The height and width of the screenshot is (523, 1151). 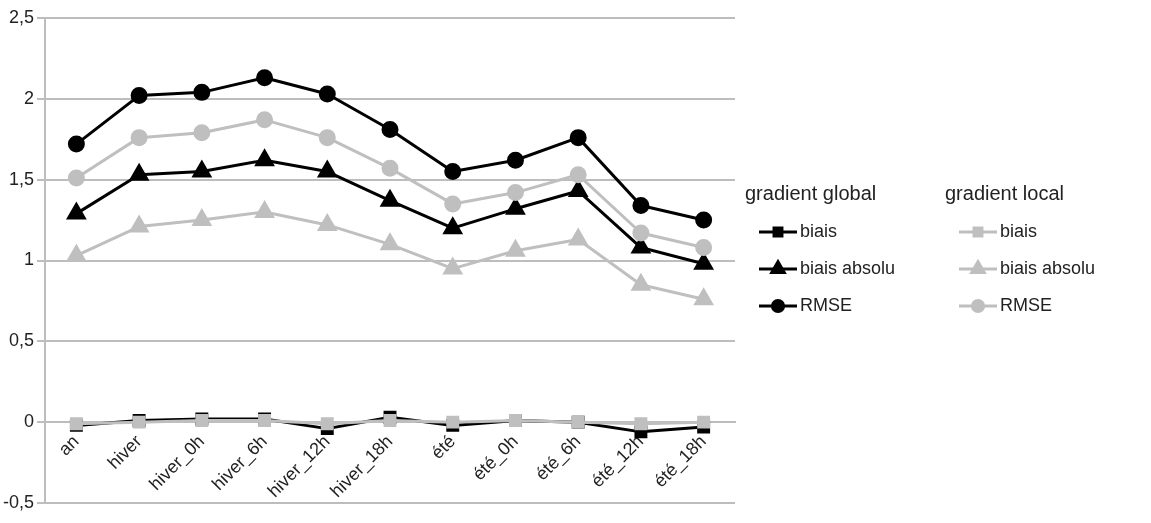 I want to click on text: gradient global, so click(x=811, y=192).